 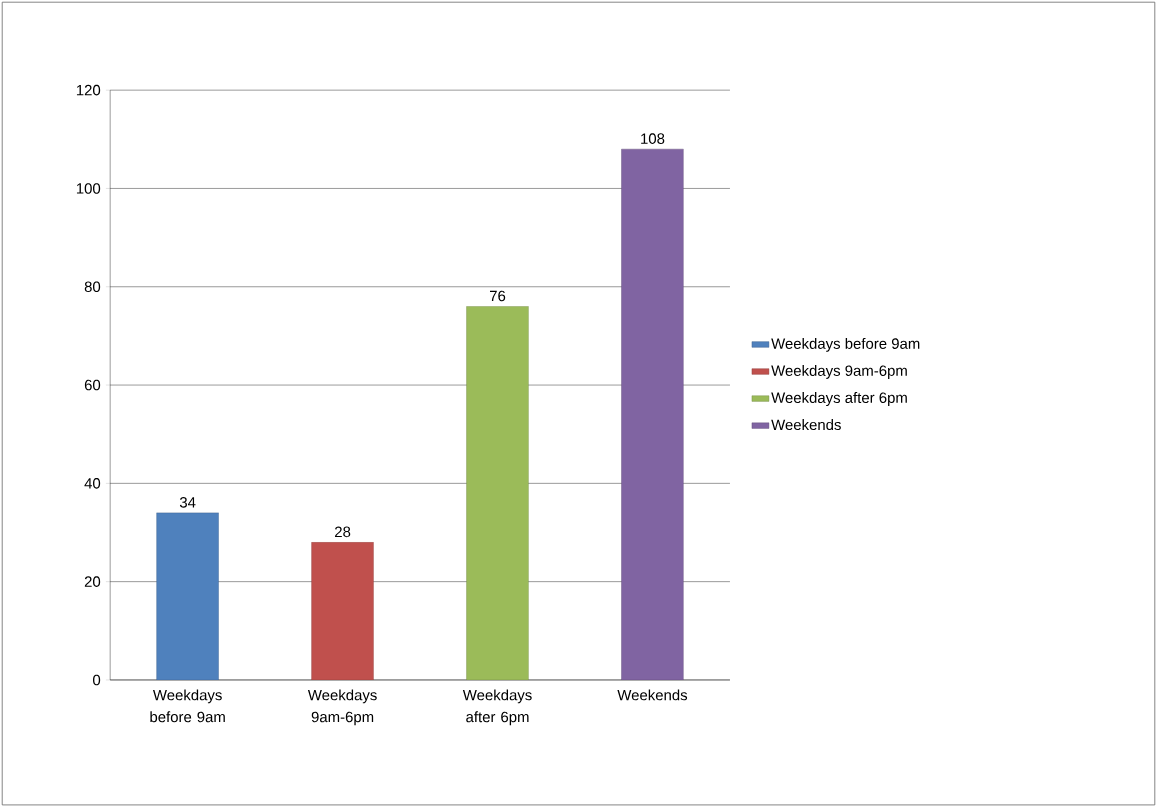 I want to click on y-tick-label: 40, so click(x=92, y=483).